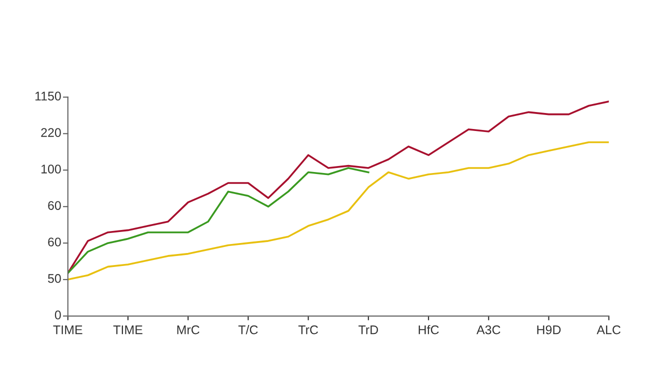 The image size is (672, 384). Describe the element at coordinates (488, 329) in the screenshot. I see `x-tick-label: A3C` at that location.